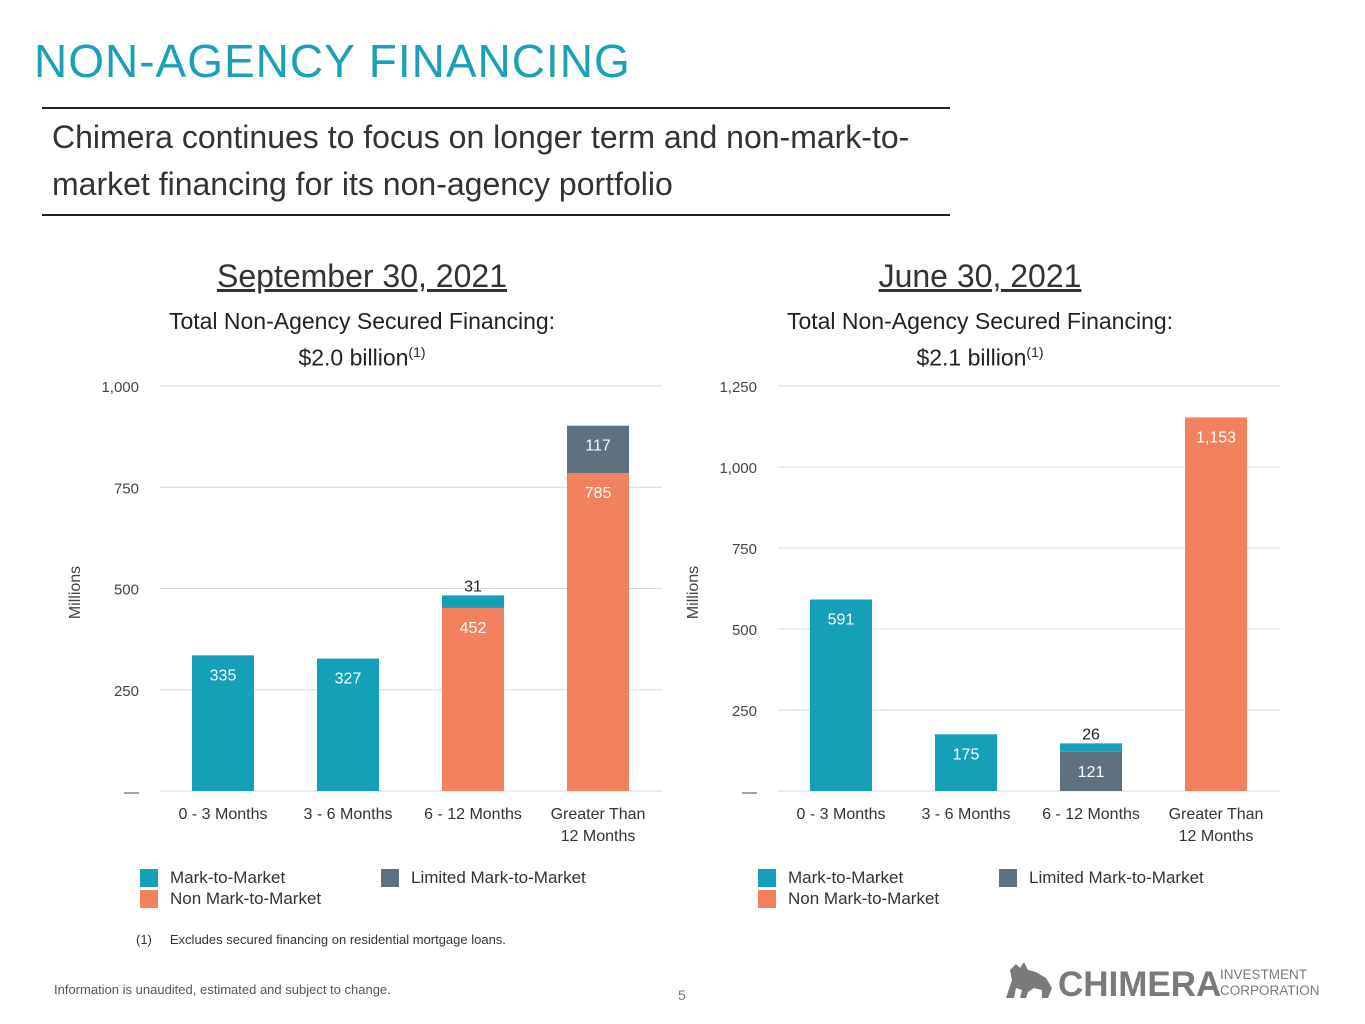  What do you see at coordinates (1029, 980) in the screenshot?
I see `chimera-creature-icon` at bounding box center [1029, 980].